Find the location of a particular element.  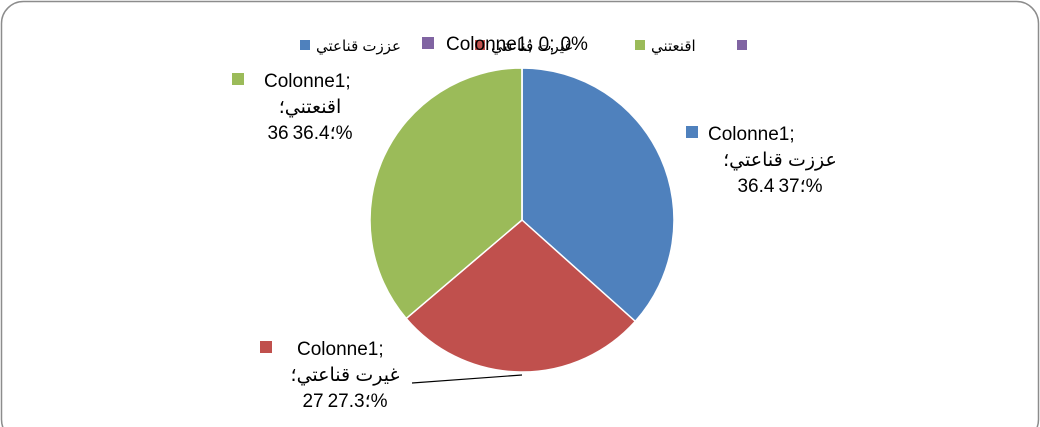

label-category: اقنعتني is located at coordinates (313, 107).